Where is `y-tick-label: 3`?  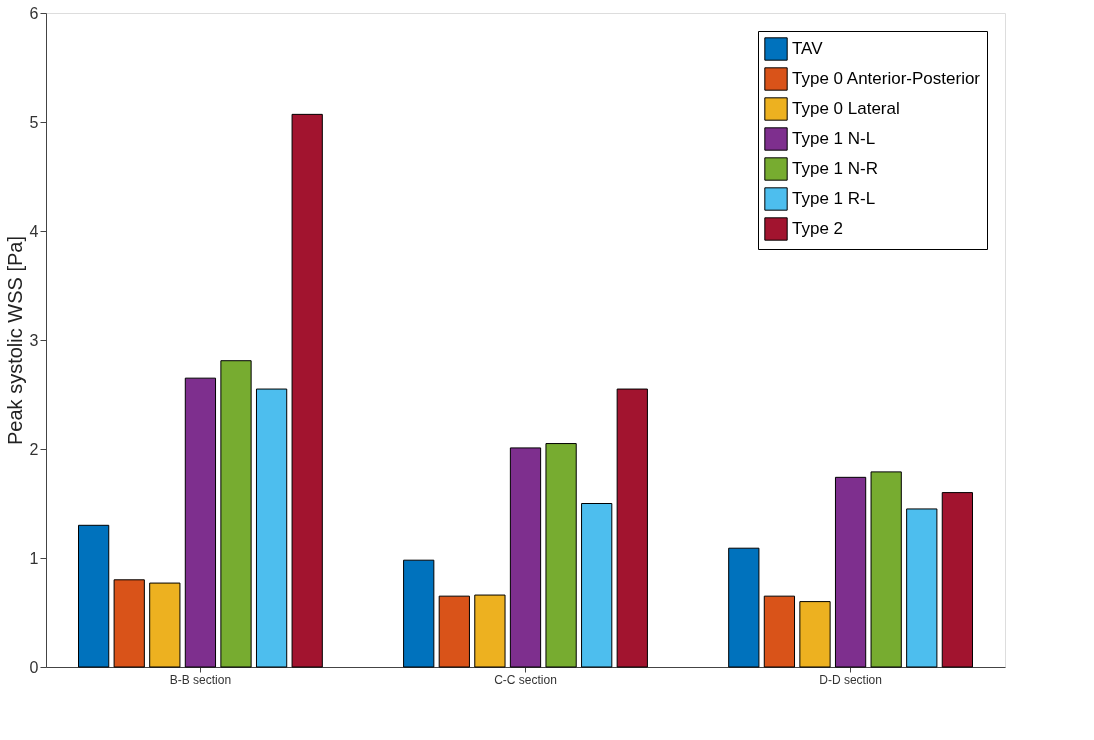
y-tick-label: 3 is located at coordinates (34, 340).